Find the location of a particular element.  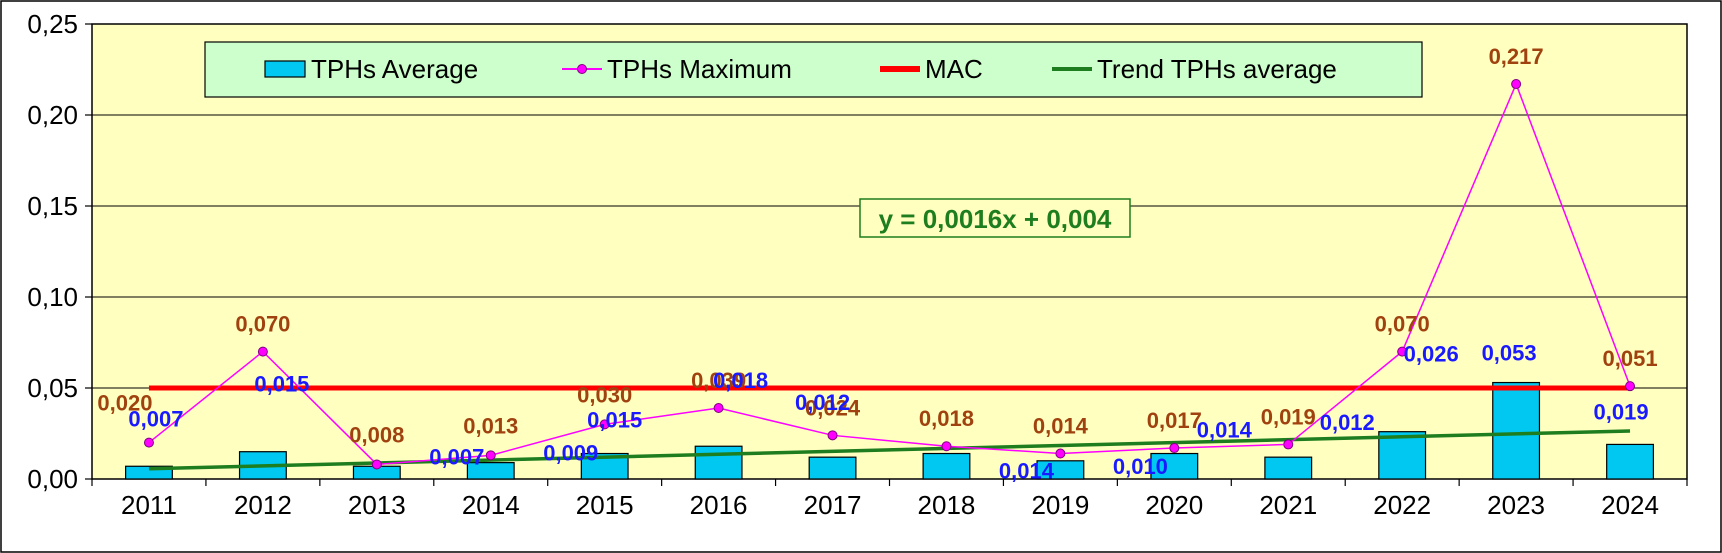

maximum-value-label: 0,020 is located at coordinates (124, 403).